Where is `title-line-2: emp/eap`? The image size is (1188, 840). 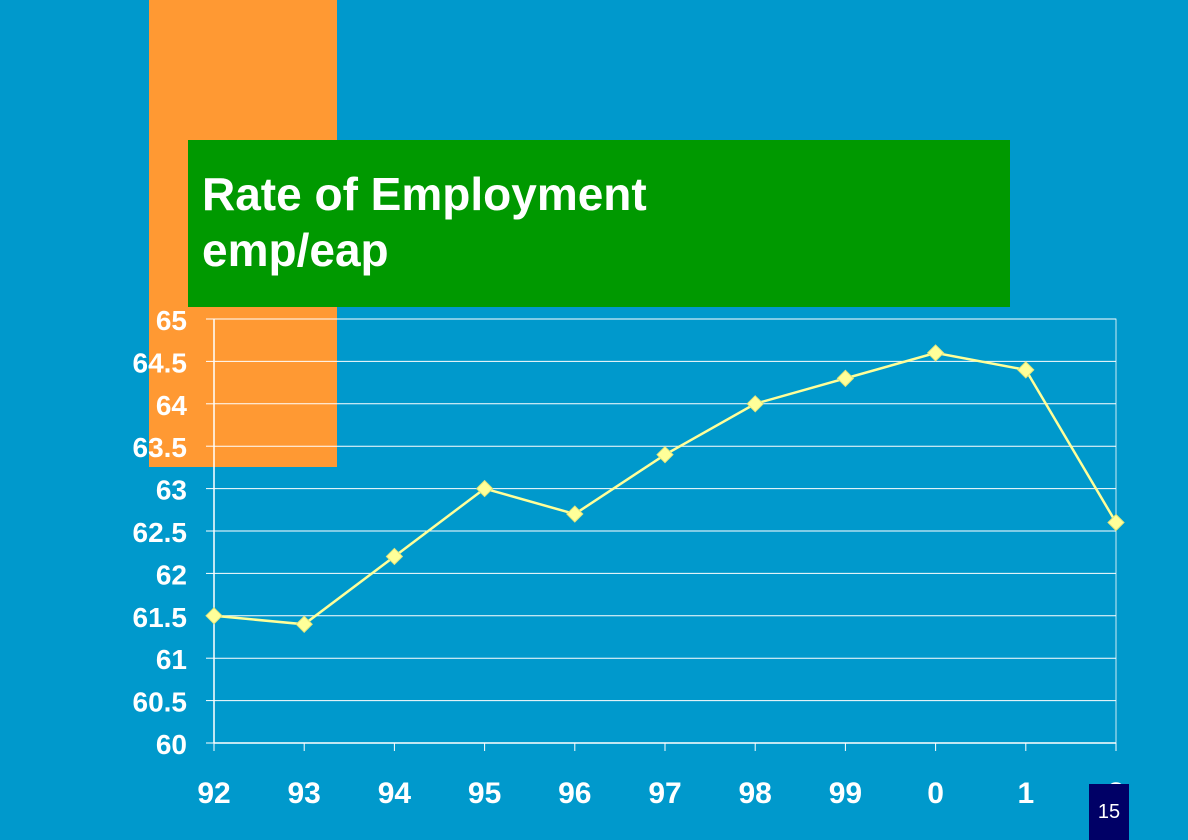 title-line-2: emp/eap is located at coordinates (295, 250).